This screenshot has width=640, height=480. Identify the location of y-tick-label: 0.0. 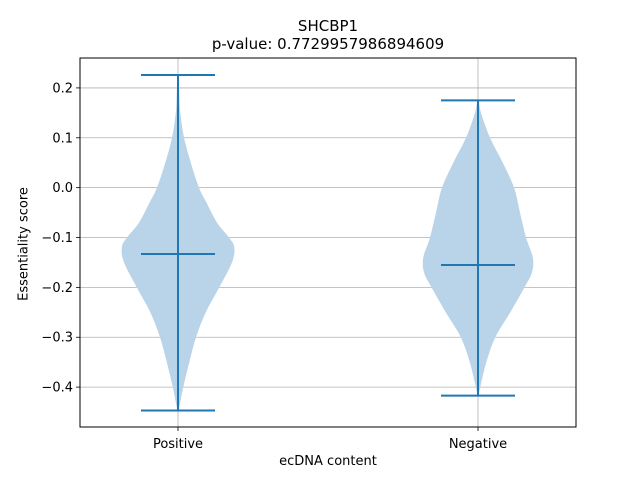
(62, 188).